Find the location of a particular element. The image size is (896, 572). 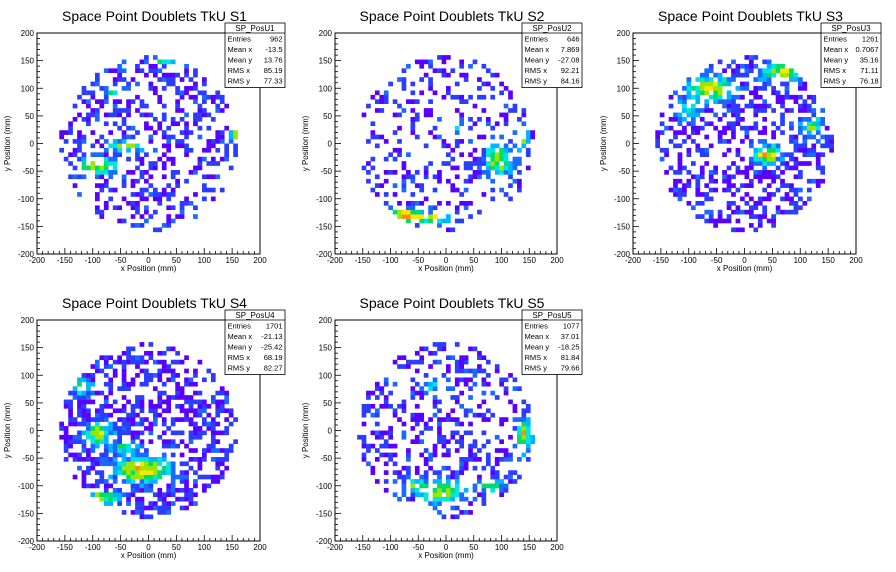

stats-value: 37.01 is located at coordinates (570, 336).